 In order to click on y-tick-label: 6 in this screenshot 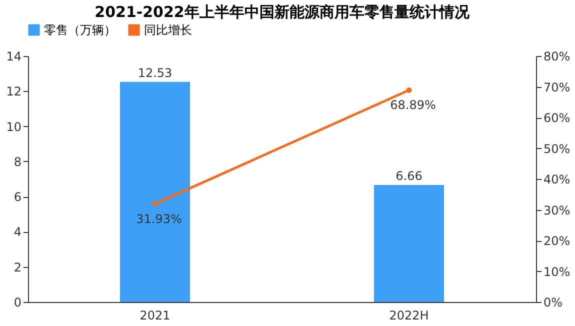, I will do `click(18, 197)`.